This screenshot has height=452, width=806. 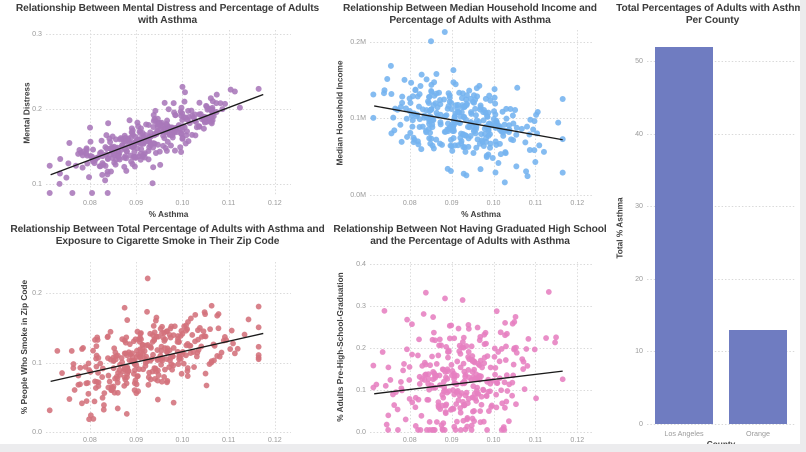 I want to click on y-axis-title: % Adults Pre-High-School-Graduation, so click(x=339, y=347).